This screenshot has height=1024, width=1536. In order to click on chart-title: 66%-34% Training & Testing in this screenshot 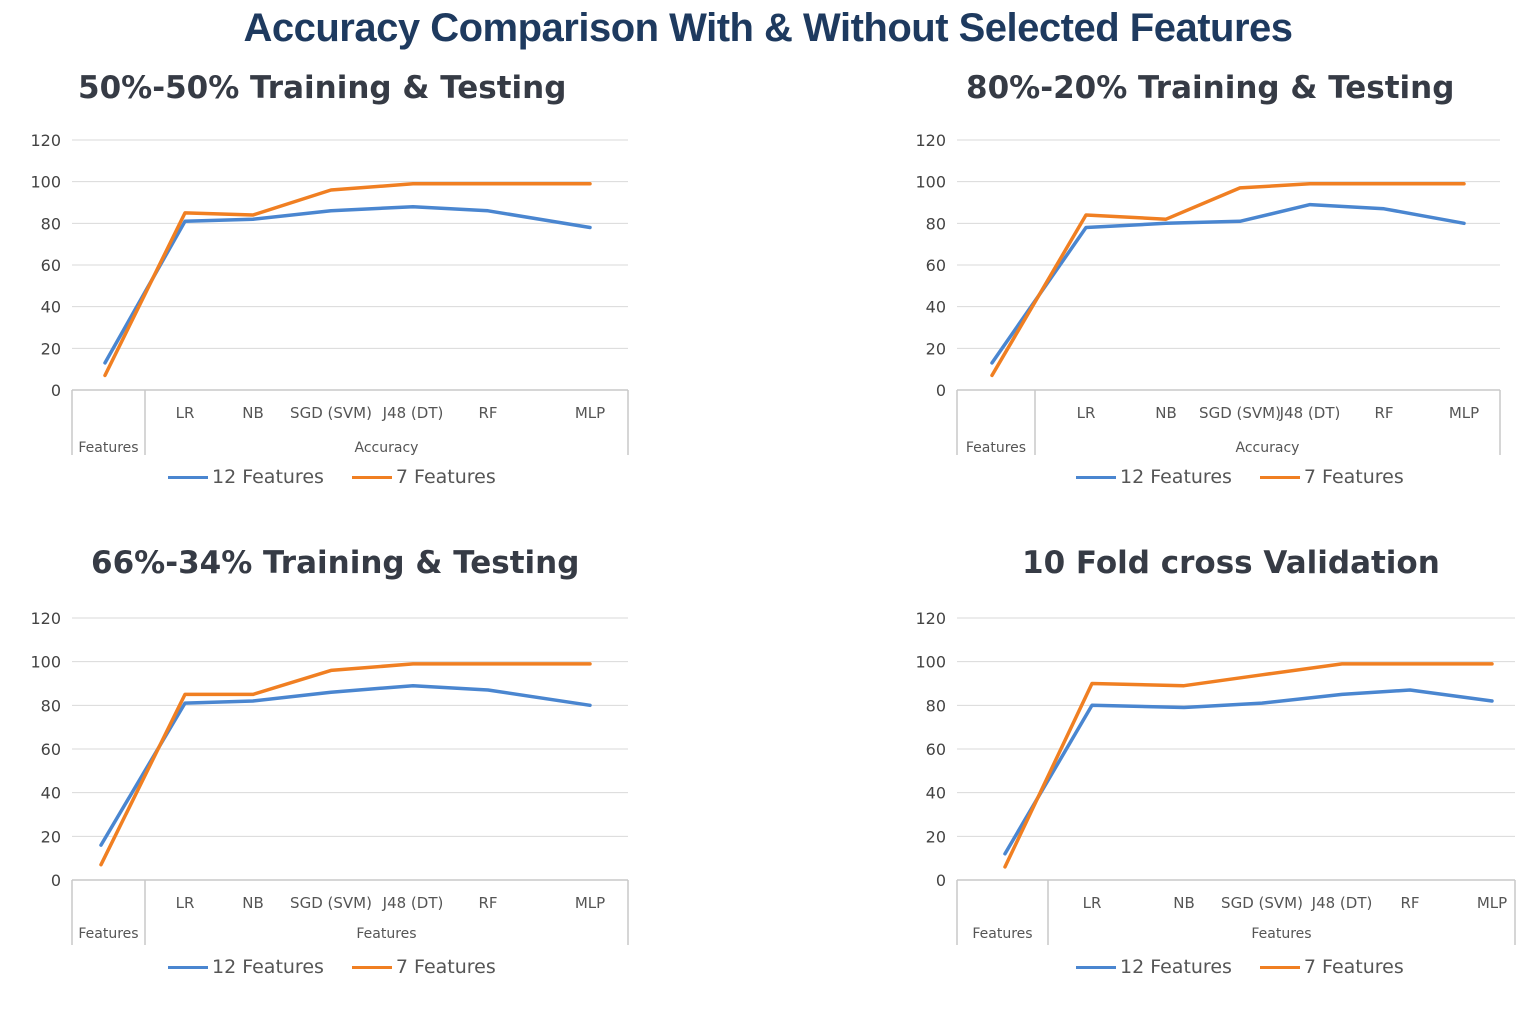, I will do `click(335, 563)`.